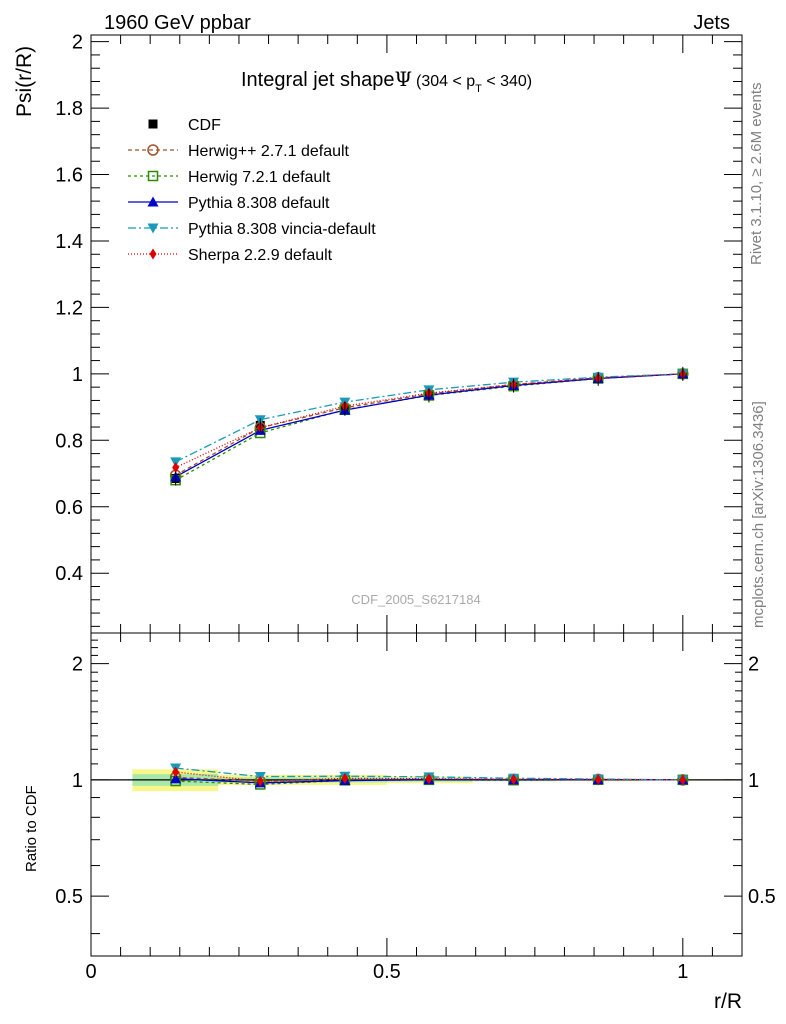 The image size is (786, 1024). What do you see at coordinates (317, 80) in the screenshot?
I see `main-title-text: Integral jet shape` at bounding box center [317, 80].